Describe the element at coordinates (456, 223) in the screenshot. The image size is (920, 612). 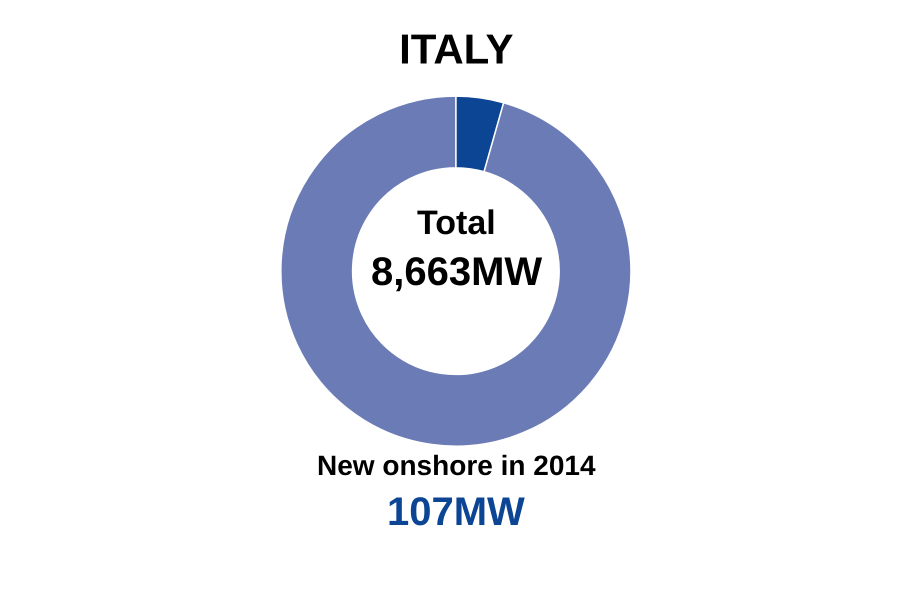
I see `text: Total` at that location.